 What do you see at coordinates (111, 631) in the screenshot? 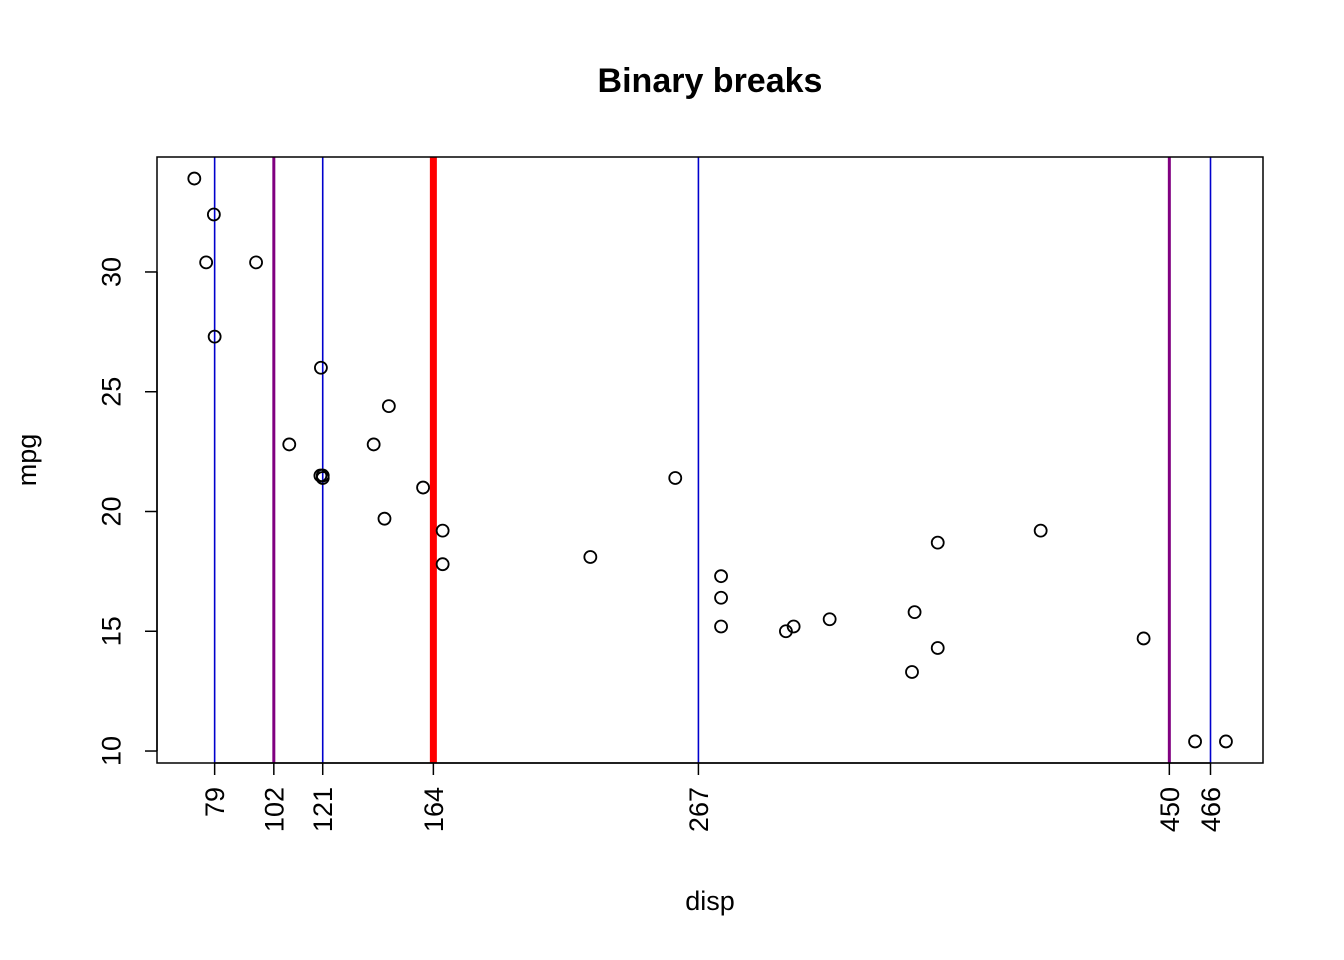
I see `y-tick-label: 15` at bounding box center [111, 631].